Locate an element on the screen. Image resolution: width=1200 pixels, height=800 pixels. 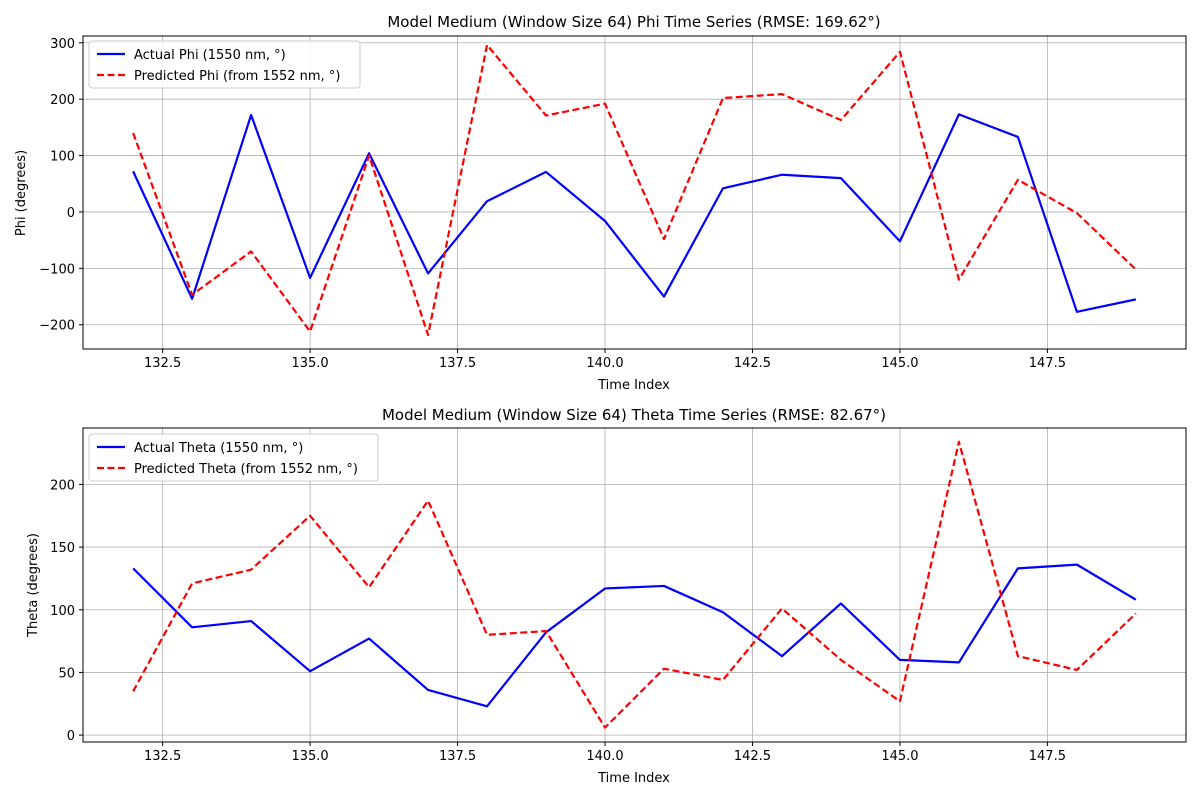
phi-y-tick-label: 300 is located at coordinates (62, 44).